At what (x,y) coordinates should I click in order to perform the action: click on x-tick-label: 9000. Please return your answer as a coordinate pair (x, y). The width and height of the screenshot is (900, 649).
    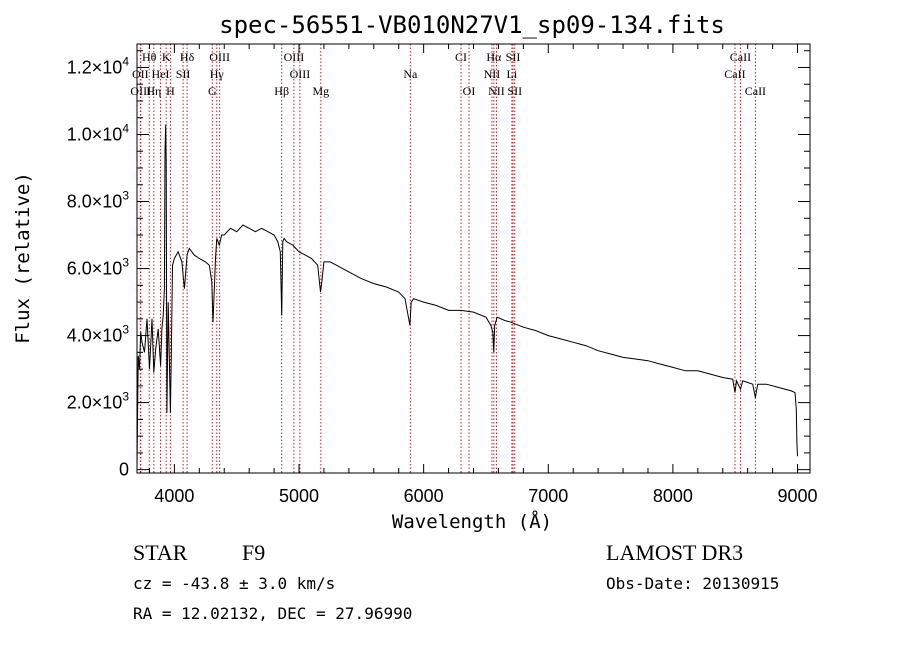
    Looking at the image, I should click on (798, 496).